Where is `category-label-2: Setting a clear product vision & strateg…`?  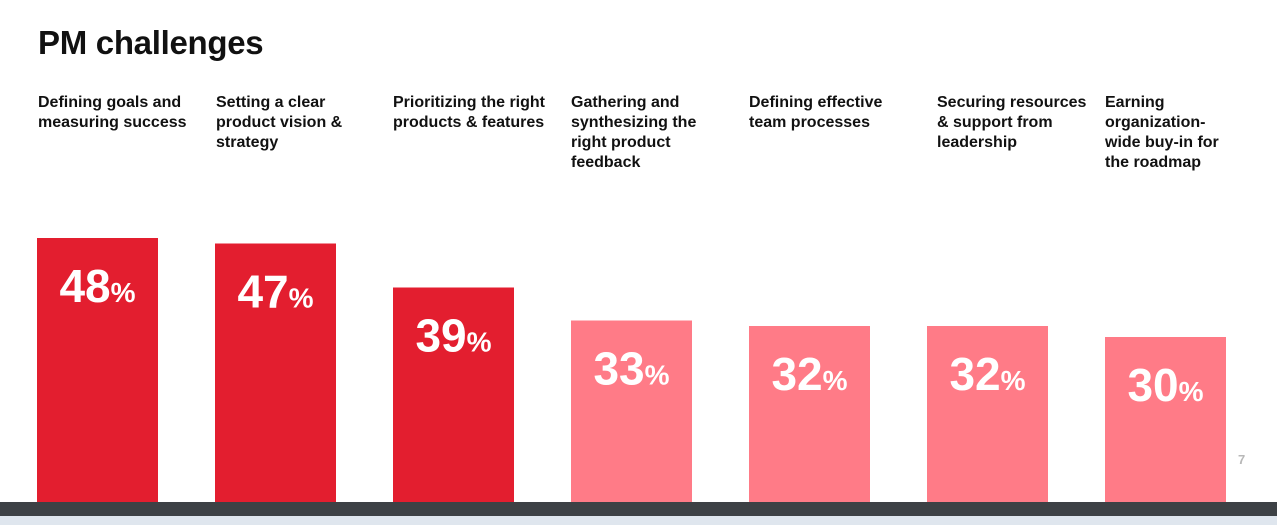
category-label-2: Setting a clear product vision & strateg… is located at coordinates (279, 122).